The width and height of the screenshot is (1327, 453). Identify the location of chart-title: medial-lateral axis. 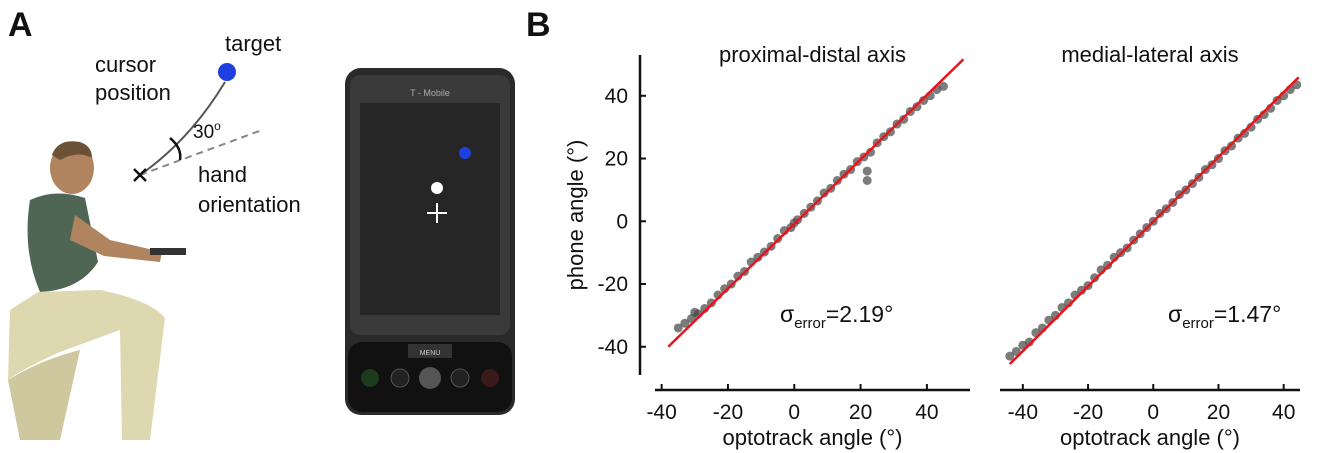
(1149, 54).